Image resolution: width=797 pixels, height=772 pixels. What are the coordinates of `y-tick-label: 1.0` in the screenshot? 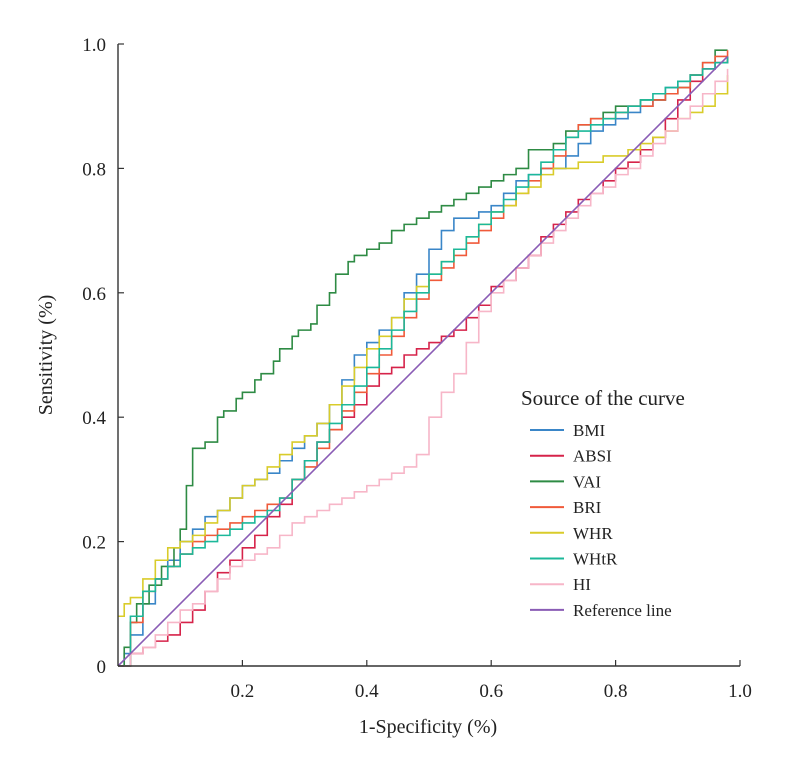 It's located at (94, 45).